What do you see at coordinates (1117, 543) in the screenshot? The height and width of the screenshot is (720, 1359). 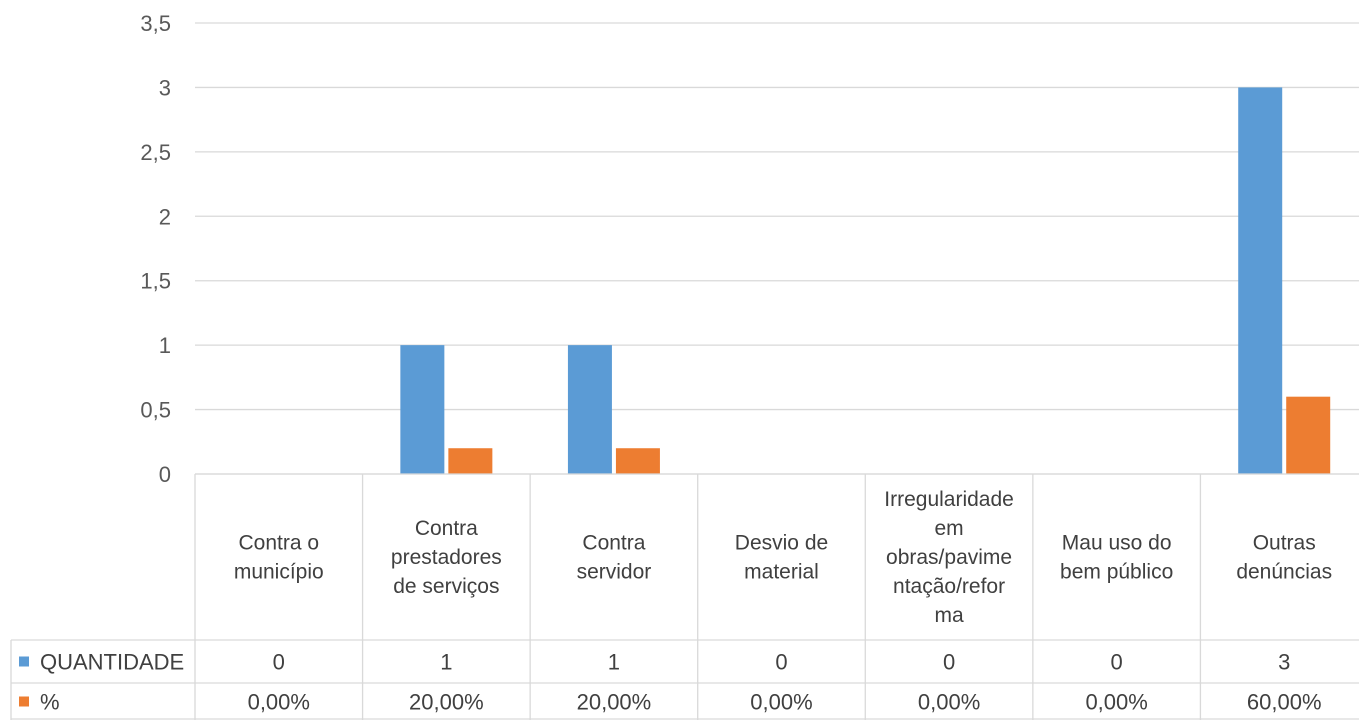 I see `category-label: Mau uso do` at bounding box center [1117, 543].